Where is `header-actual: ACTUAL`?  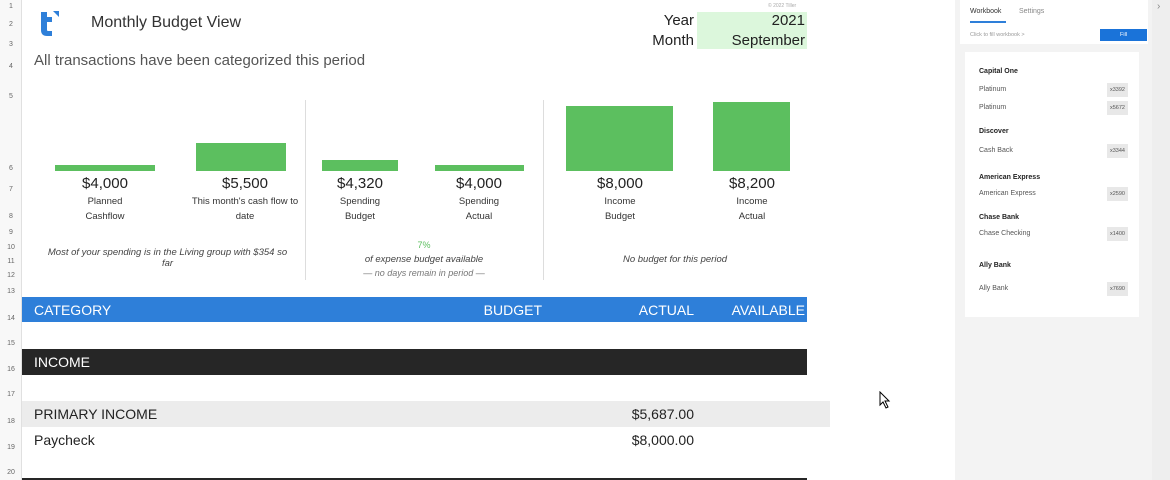 header-actual: ACTUAL is located at coordinates (666, 310).